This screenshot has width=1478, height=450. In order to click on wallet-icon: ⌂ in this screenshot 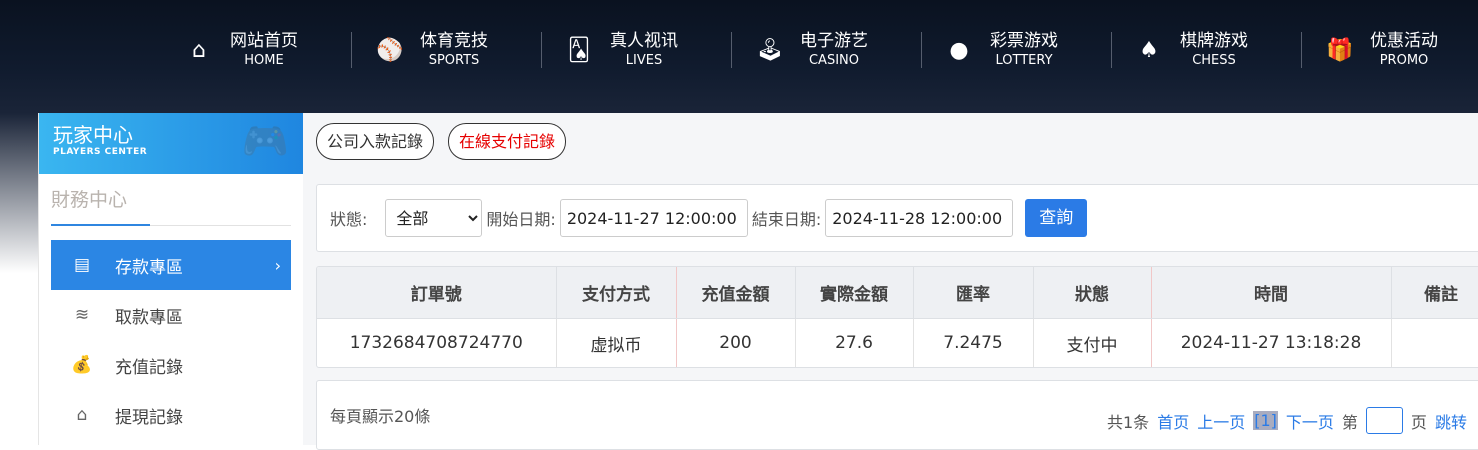, I will do `click(82, 415)`.